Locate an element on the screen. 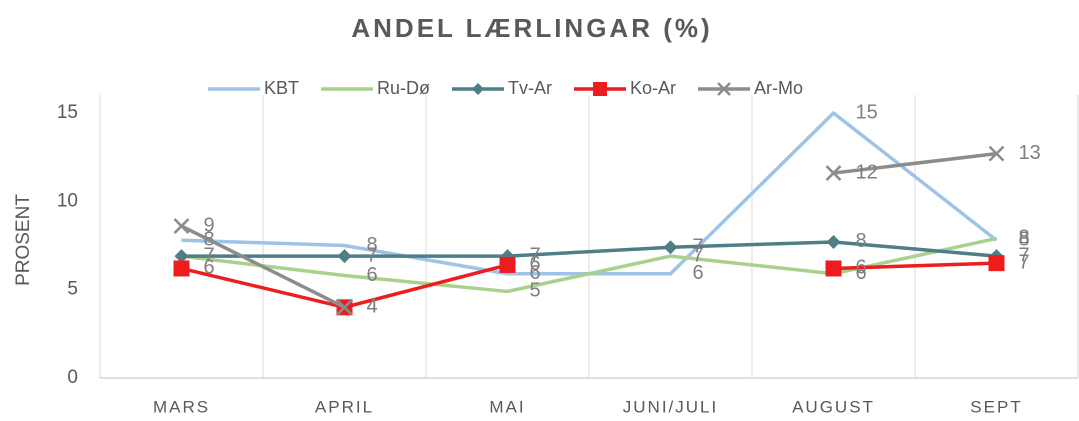 This screenshot has width=1079, height=421. legend-label: Ru-Dø is located at coordinates (403, 88).